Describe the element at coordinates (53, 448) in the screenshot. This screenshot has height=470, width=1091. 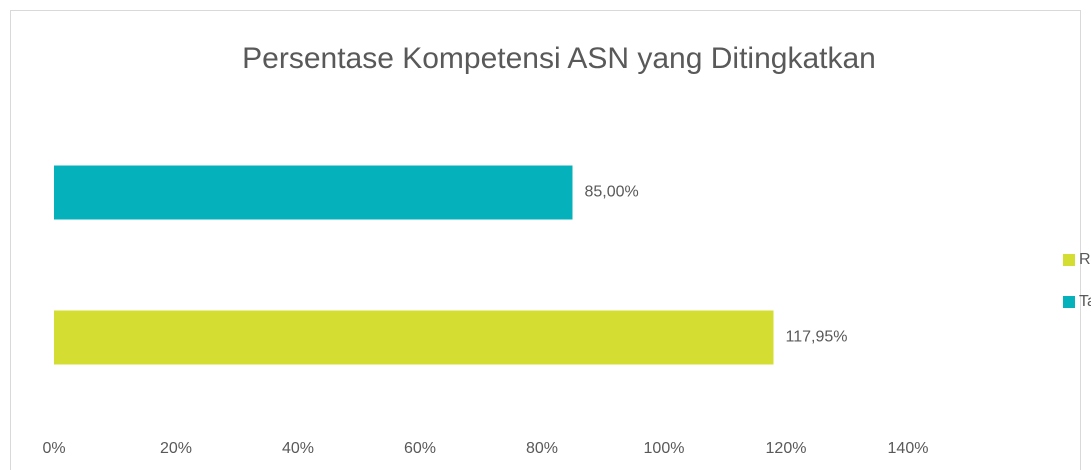
I see `x-tick-label: 0%` at that location.